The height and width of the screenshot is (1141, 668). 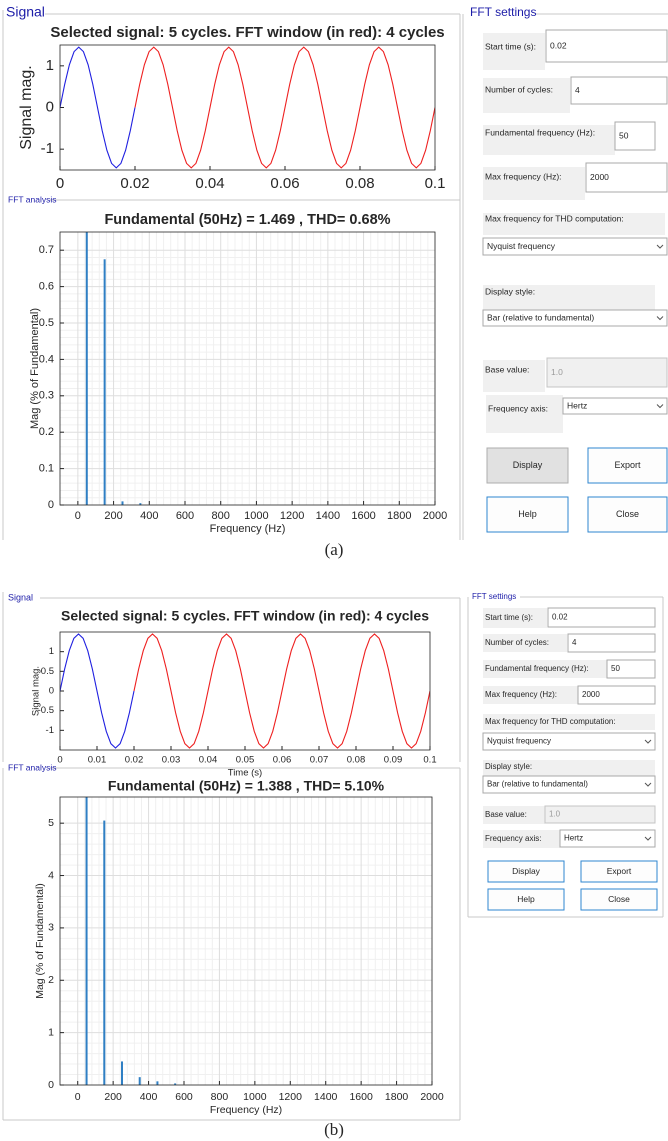 What do you see at coordinates (397, 1097) in the screenshot?
I see `x-tick-label: 1800` at bounding box center [397, 1097].